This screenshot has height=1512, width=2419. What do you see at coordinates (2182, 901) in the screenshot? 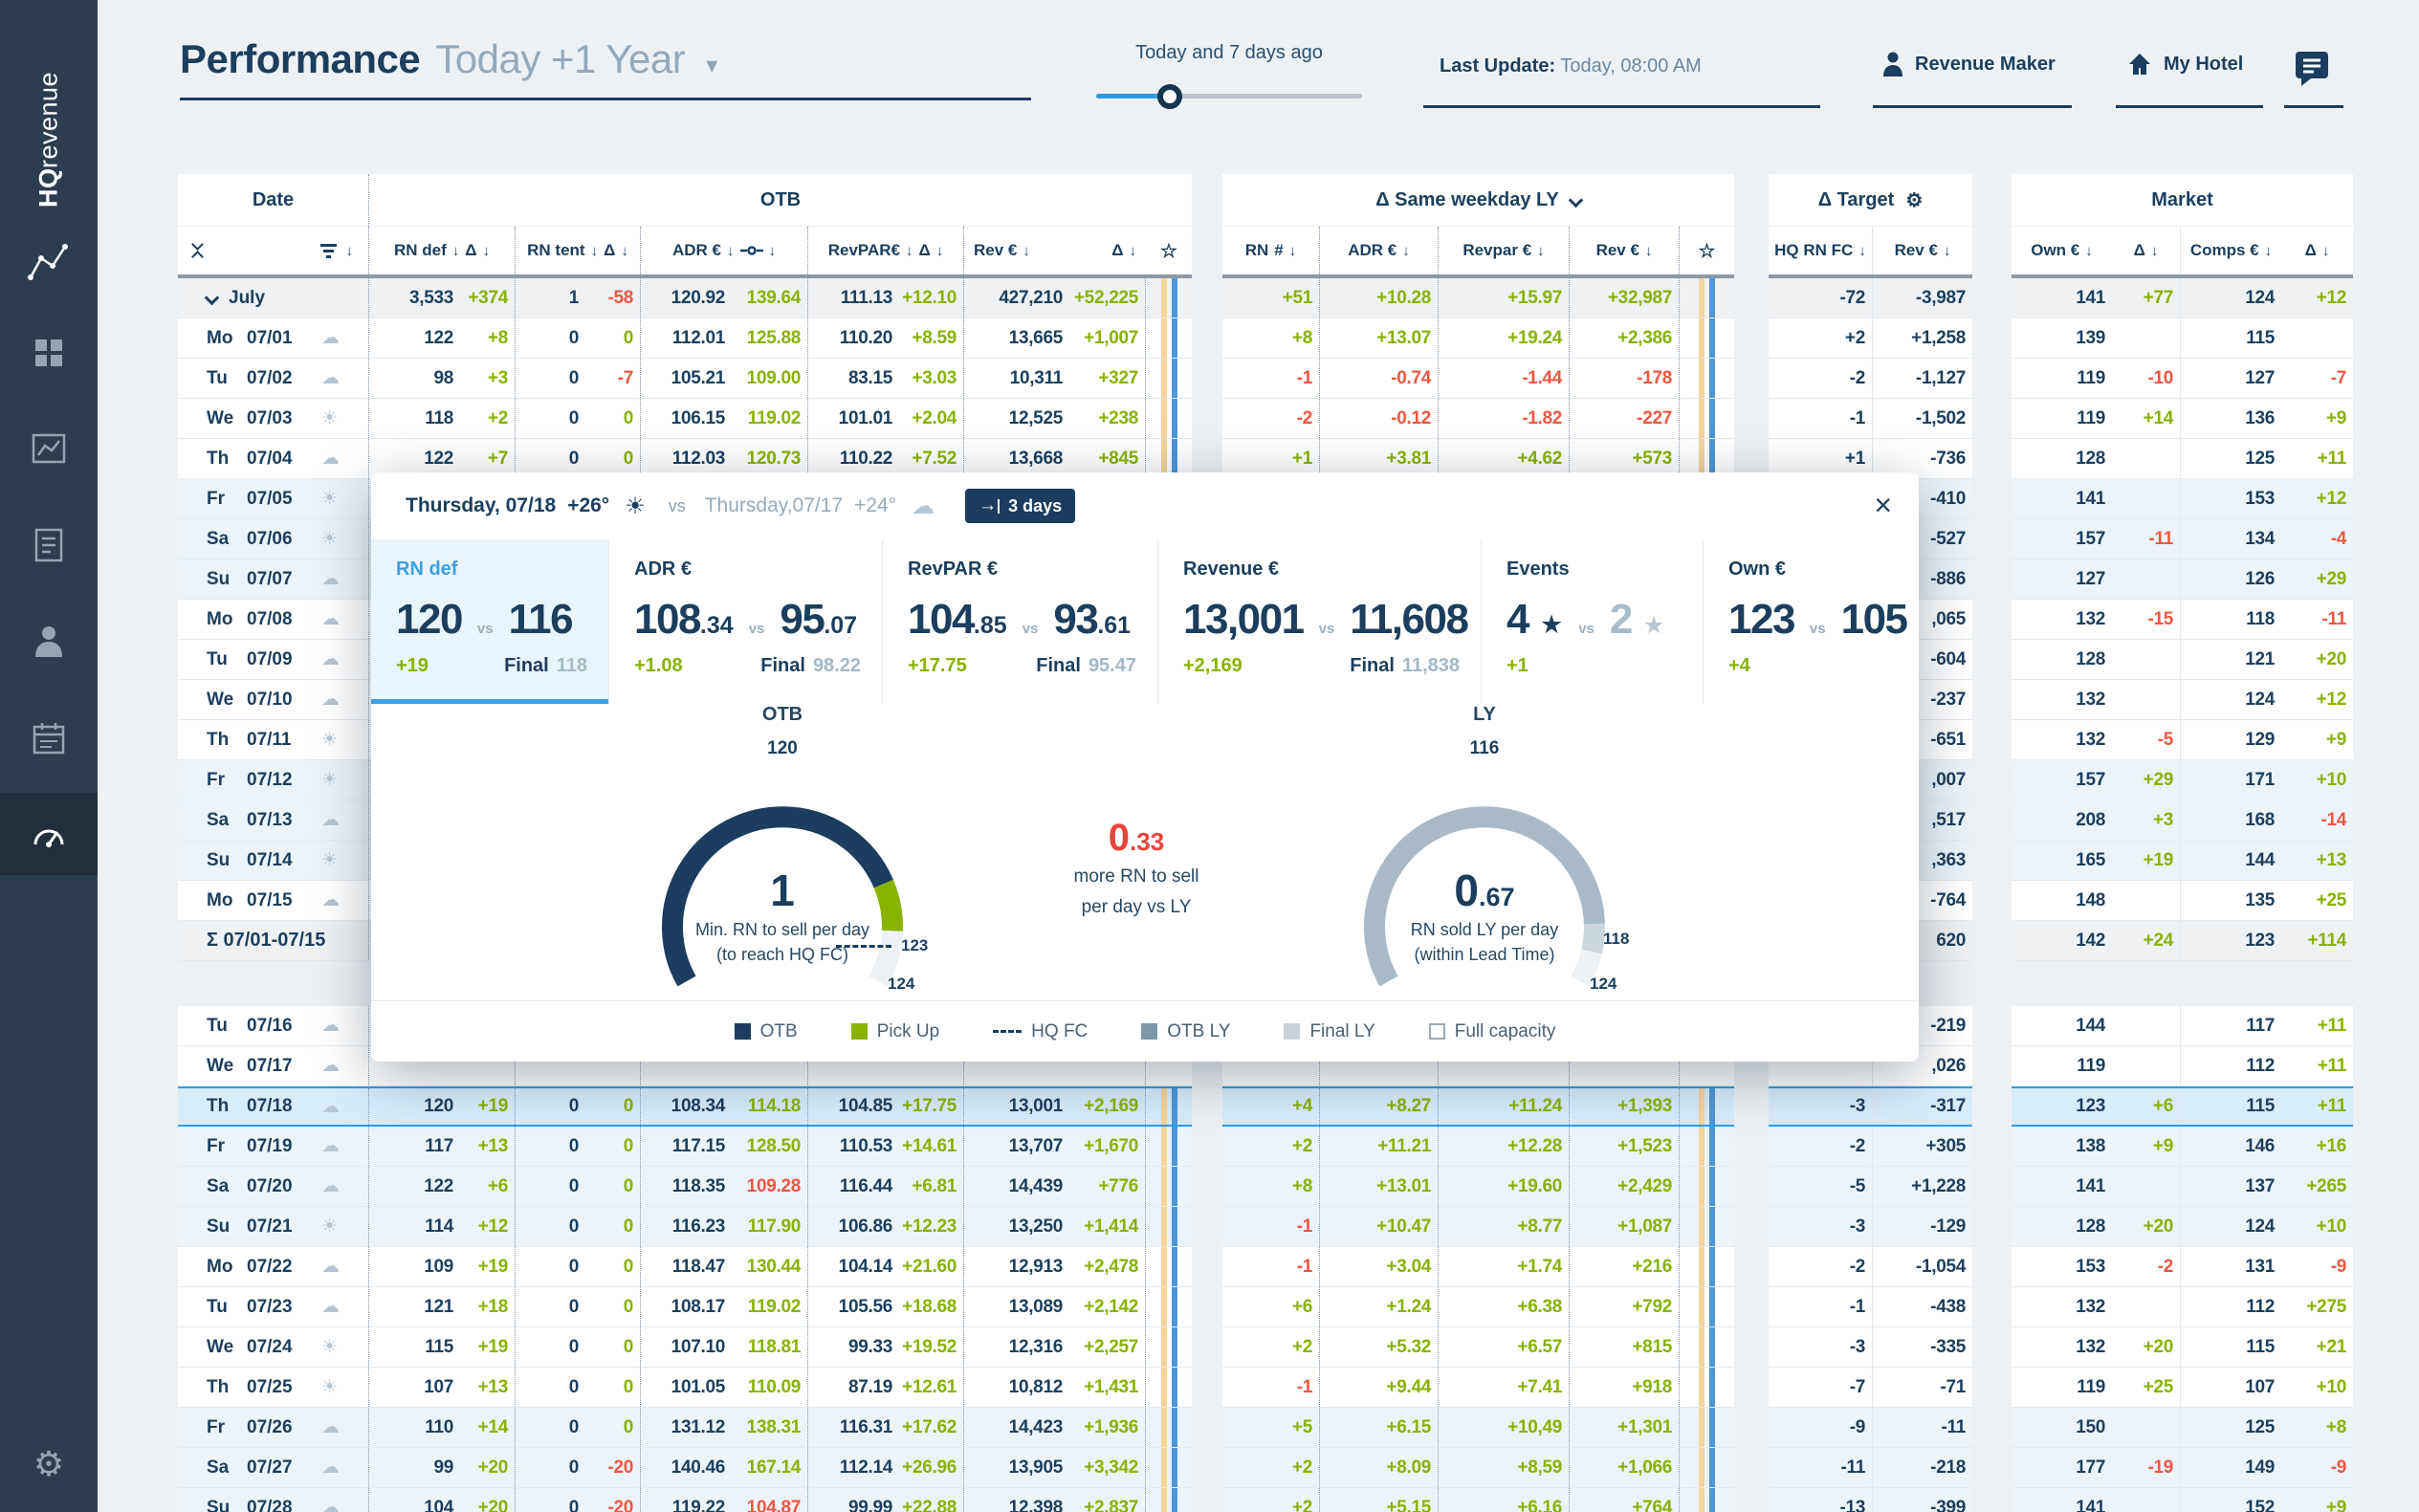
I see `table-row: 148 135 +25` at bounding box center [2182, 901].